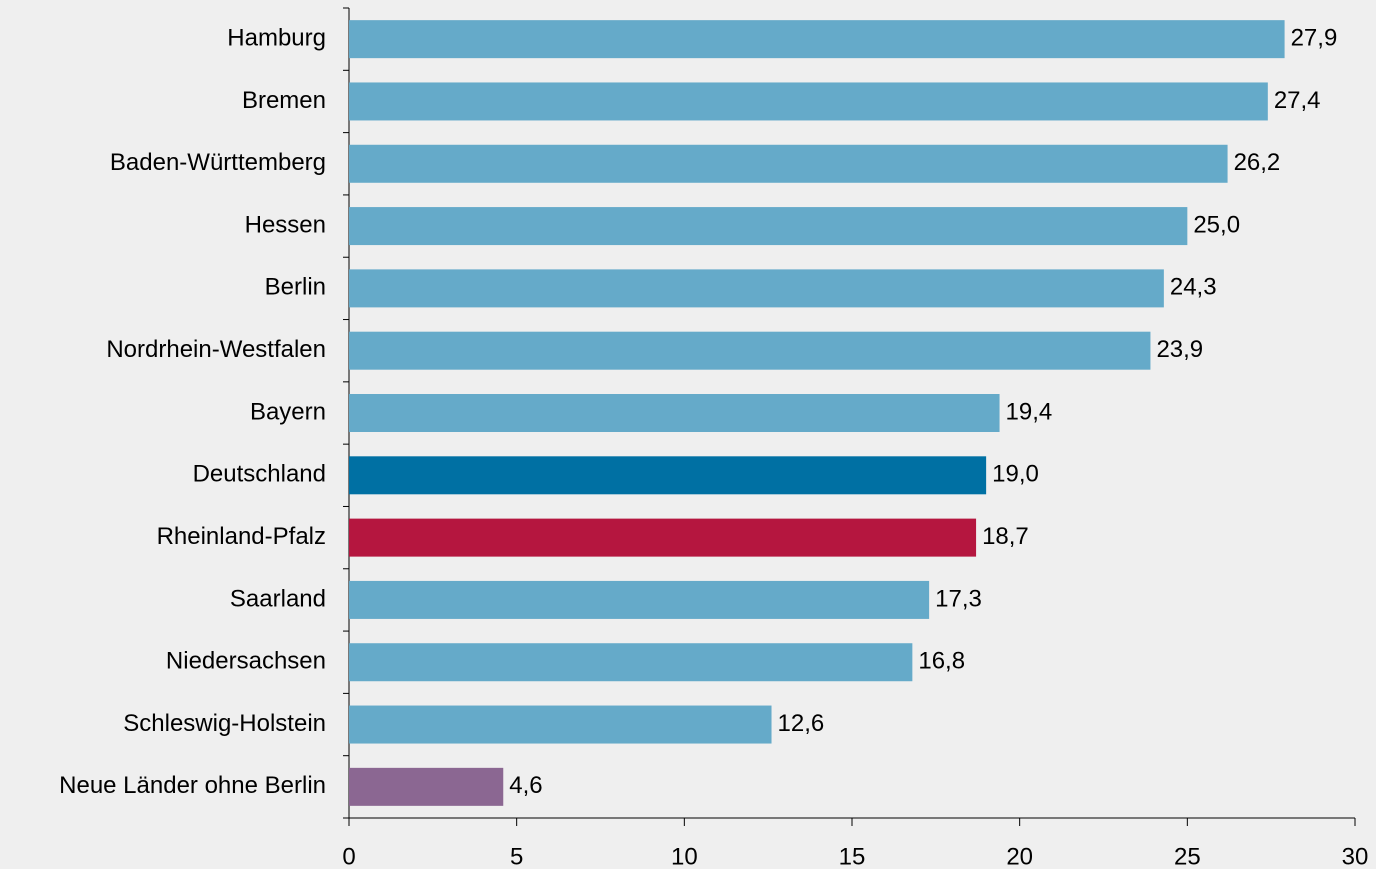 The width and height of the screenshot is (1376, 869). Describe the element at coordinates (246, 661) in the screenshot. I see `y-tick-label: Niedersachsen` at that location.